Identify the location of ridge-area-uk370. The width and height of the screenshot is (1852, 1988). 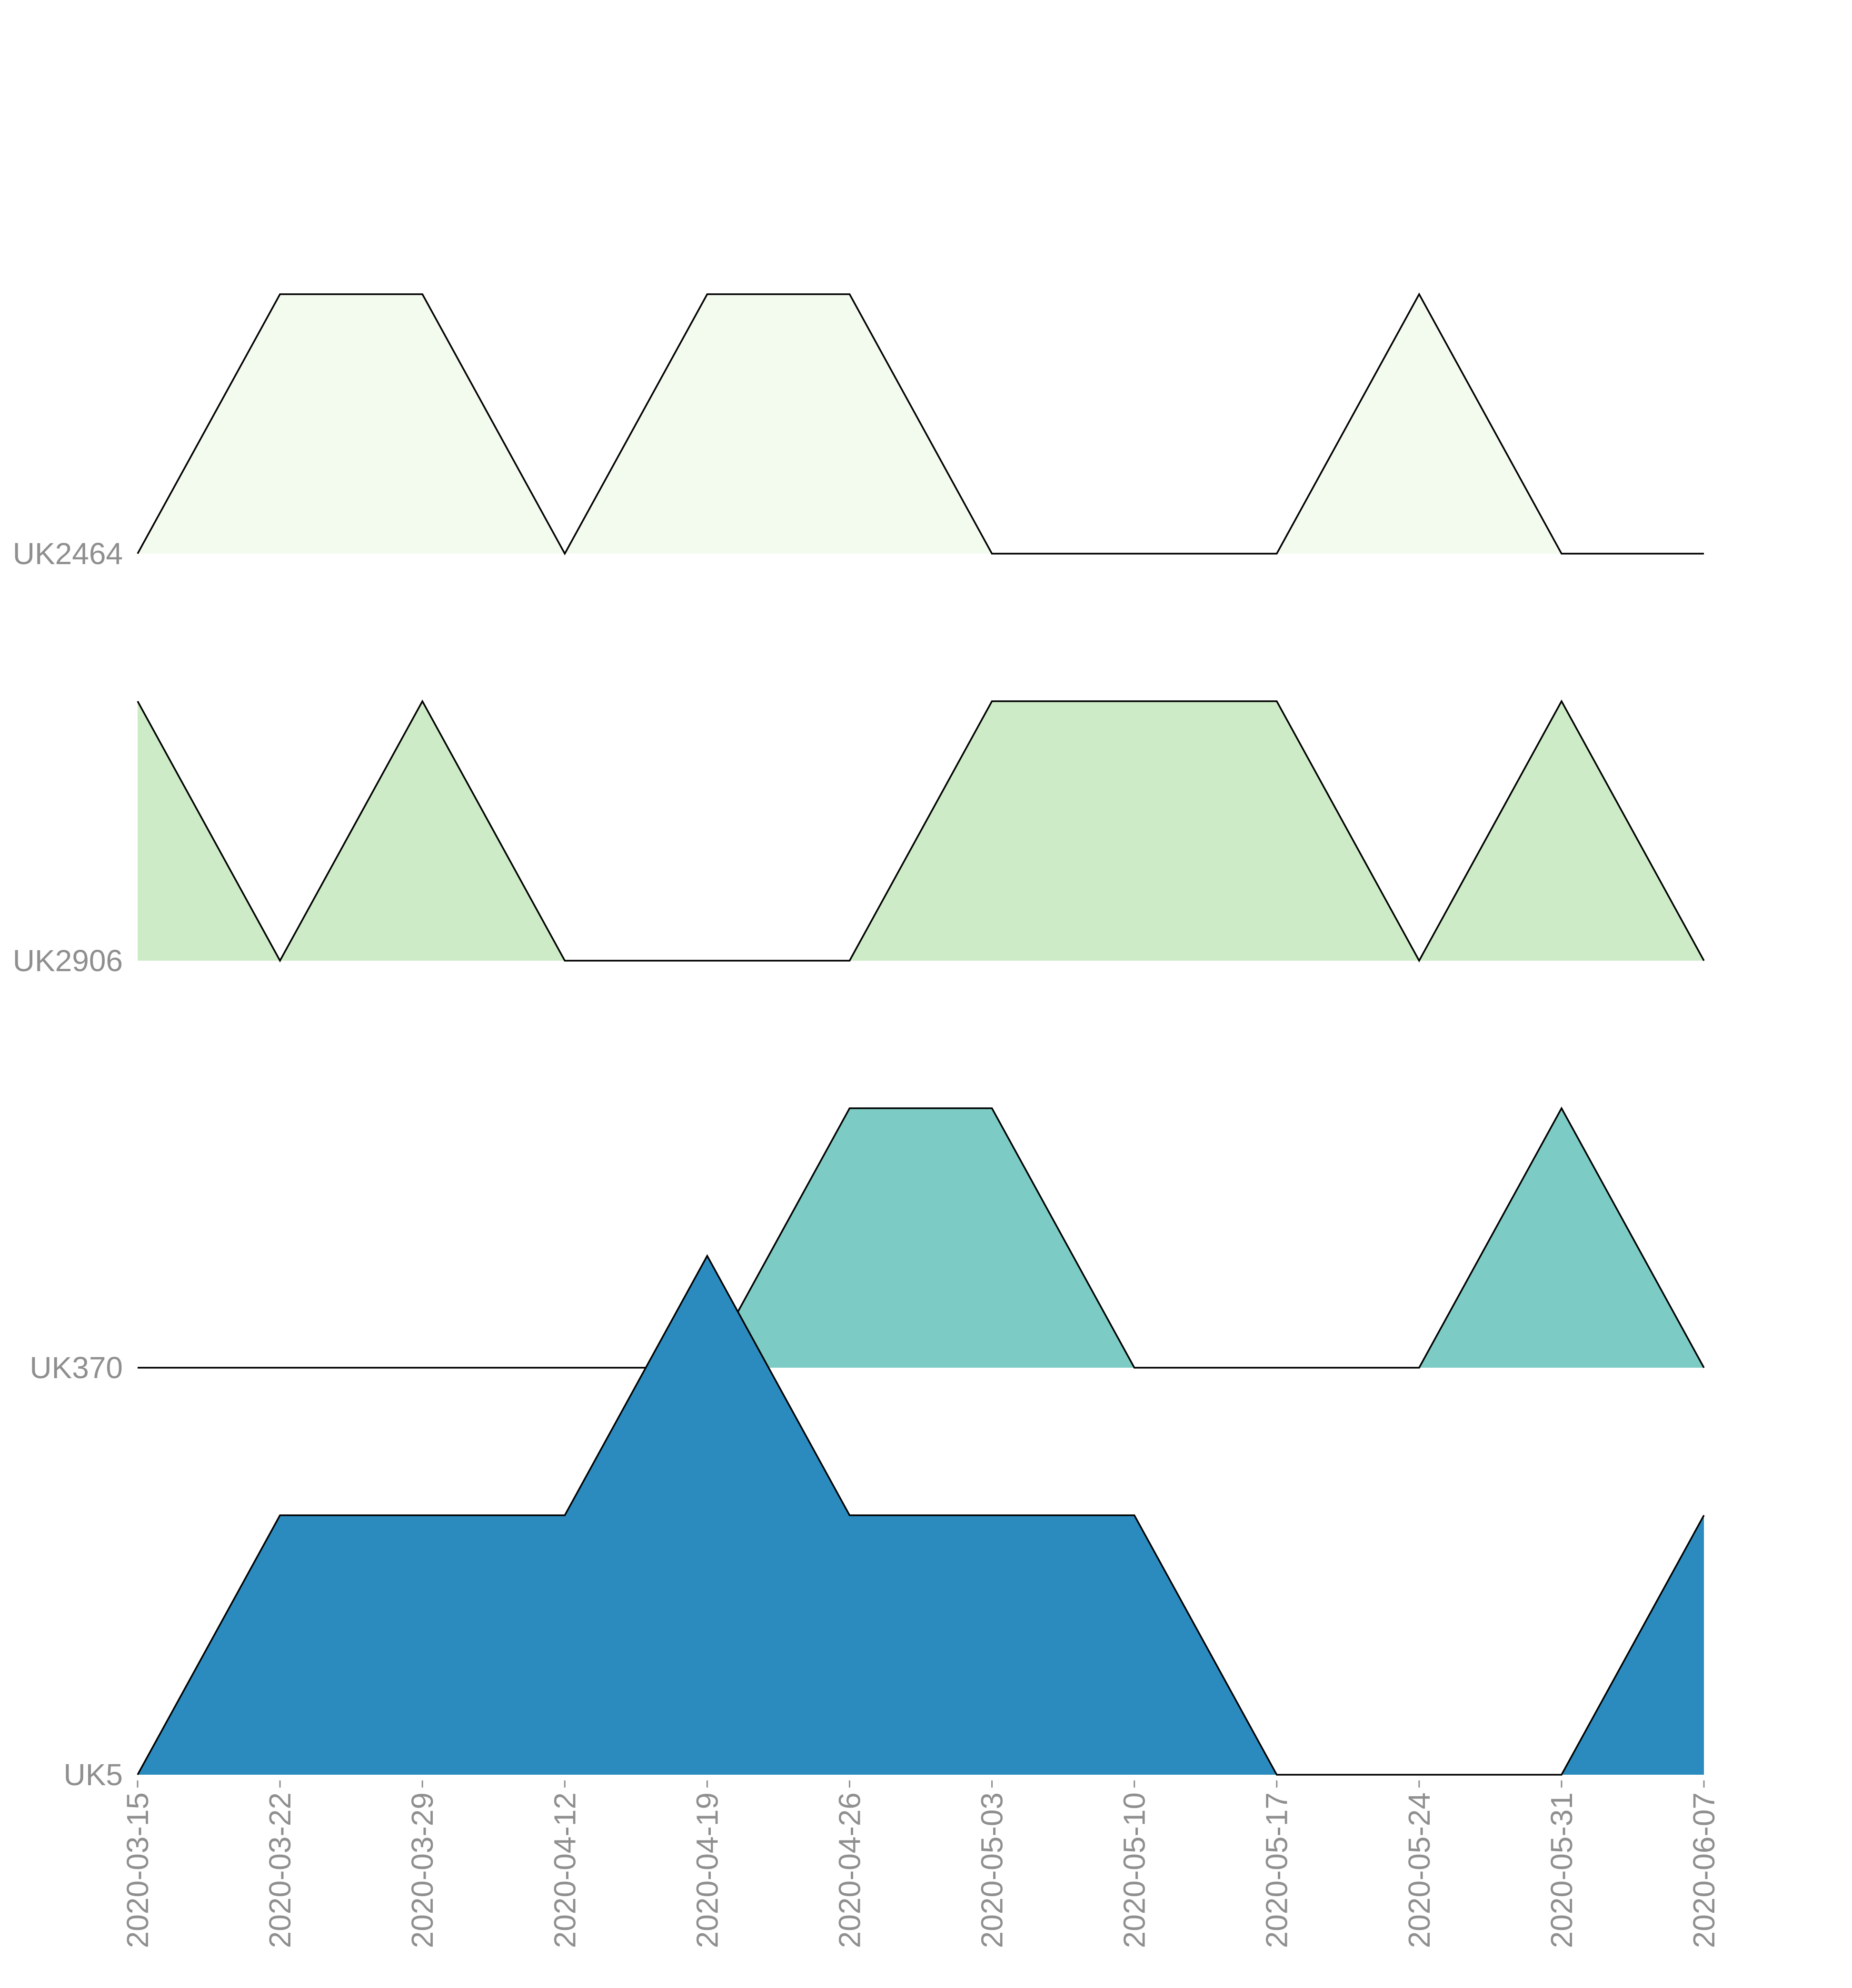
(921, 1238).